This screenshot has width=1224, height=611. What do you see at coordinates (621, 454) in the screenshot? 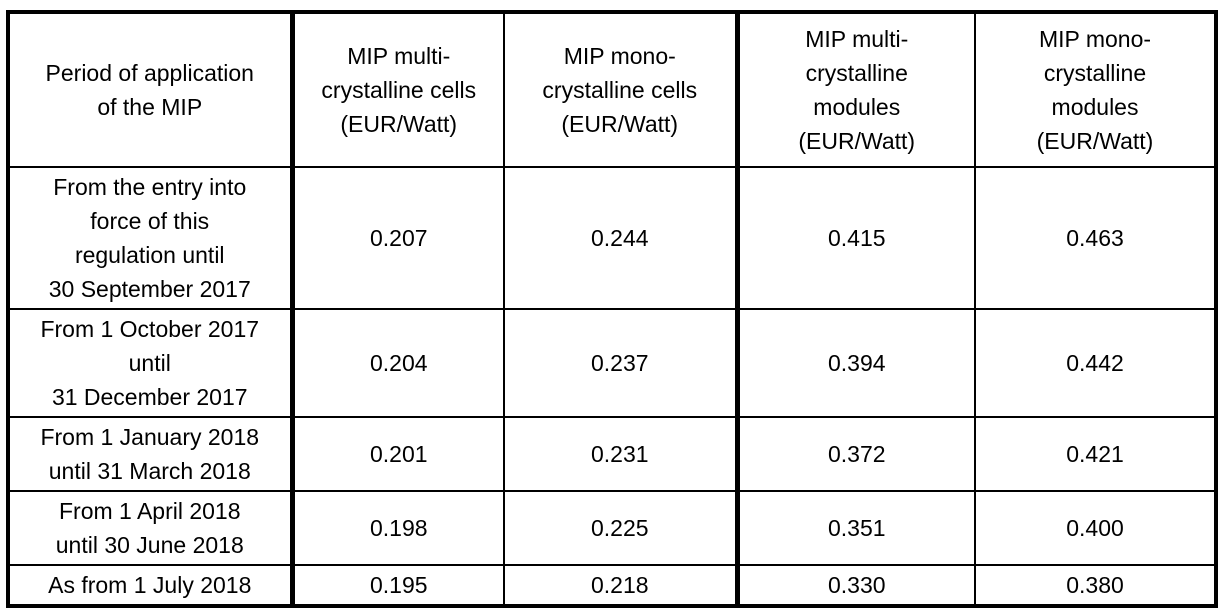
I see `value-cell: 0.231` at bounding box center [621, 454].